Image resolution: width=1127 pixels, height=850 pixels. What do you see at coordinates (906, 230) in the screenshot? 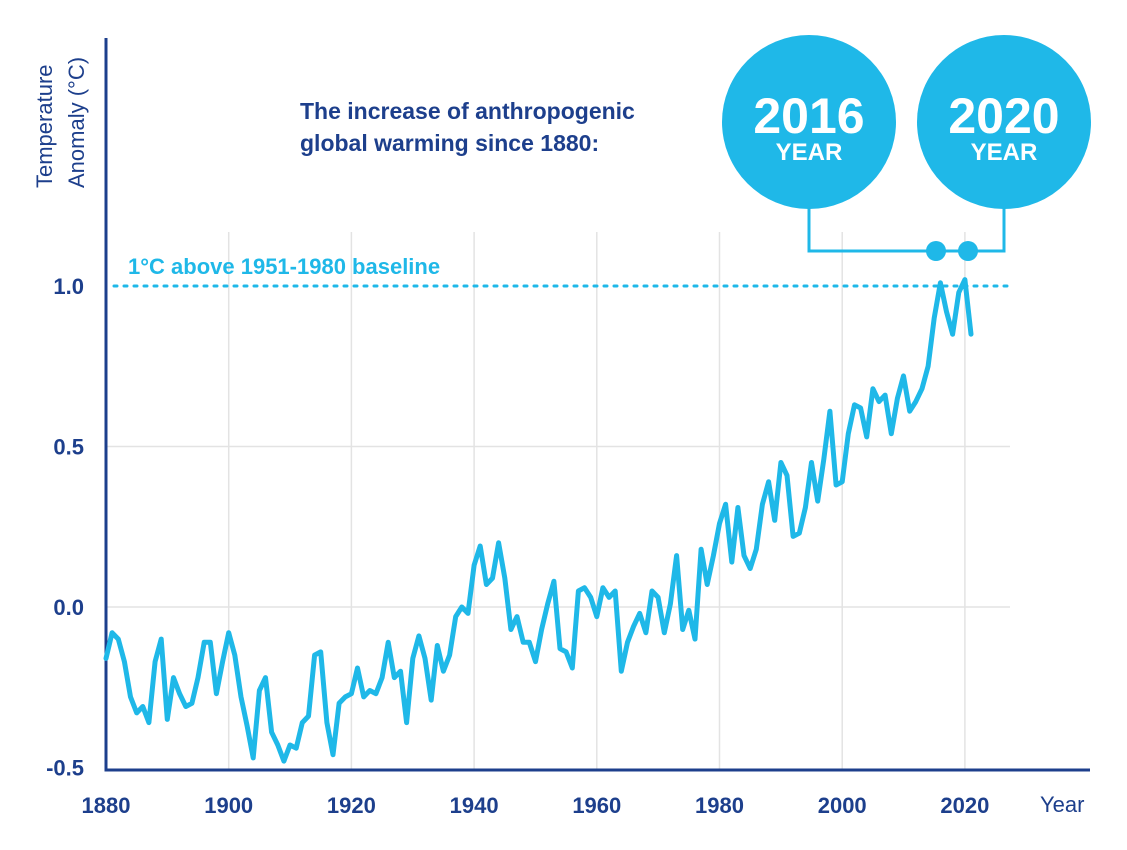
I see `callout-connector` at bounding box center [906, 230].